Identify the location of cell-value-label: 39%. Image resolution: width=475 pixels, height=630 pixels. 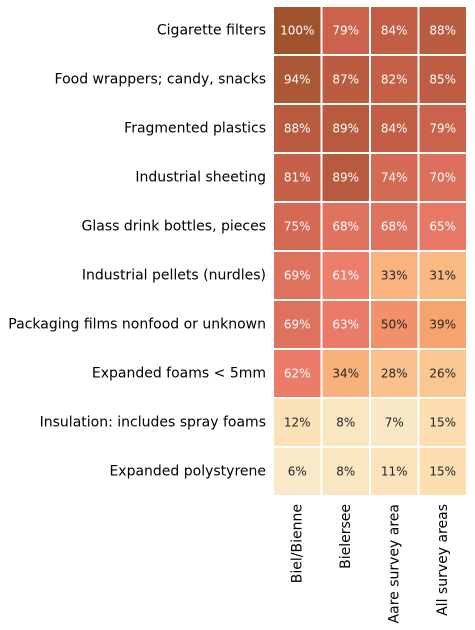
(442, 325).